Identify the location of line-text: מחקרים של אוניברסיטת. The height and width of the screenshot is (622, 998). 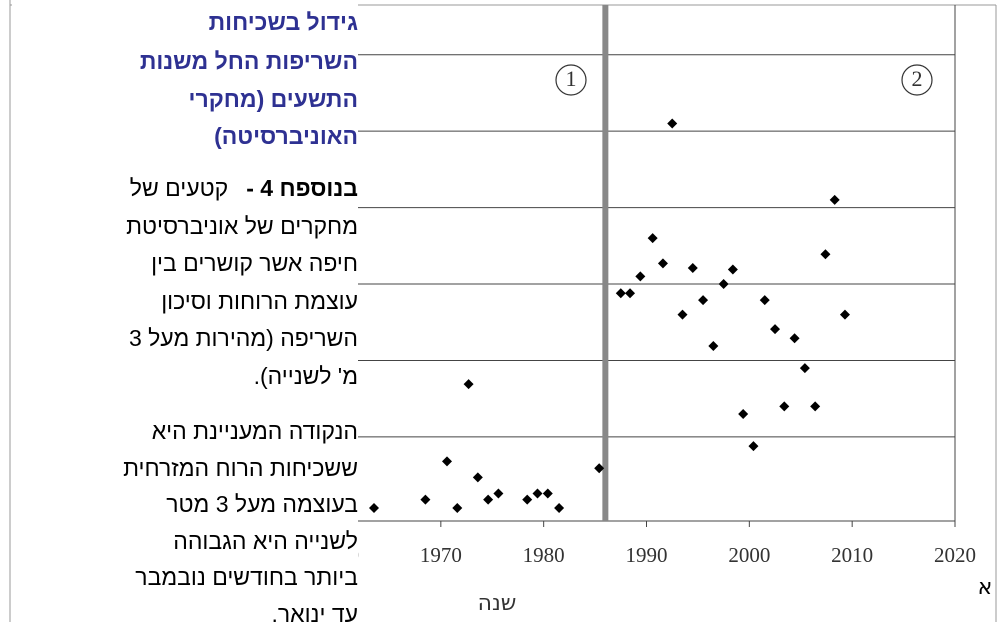
(242, 225).